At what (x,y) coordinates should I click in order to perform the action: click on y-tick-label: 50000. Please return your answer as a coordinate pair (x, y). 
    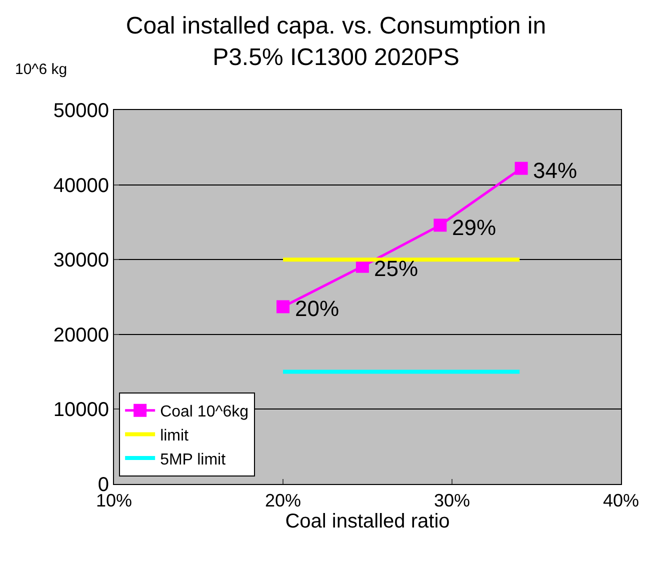
    Looking at the image, I should click on (81, 111).